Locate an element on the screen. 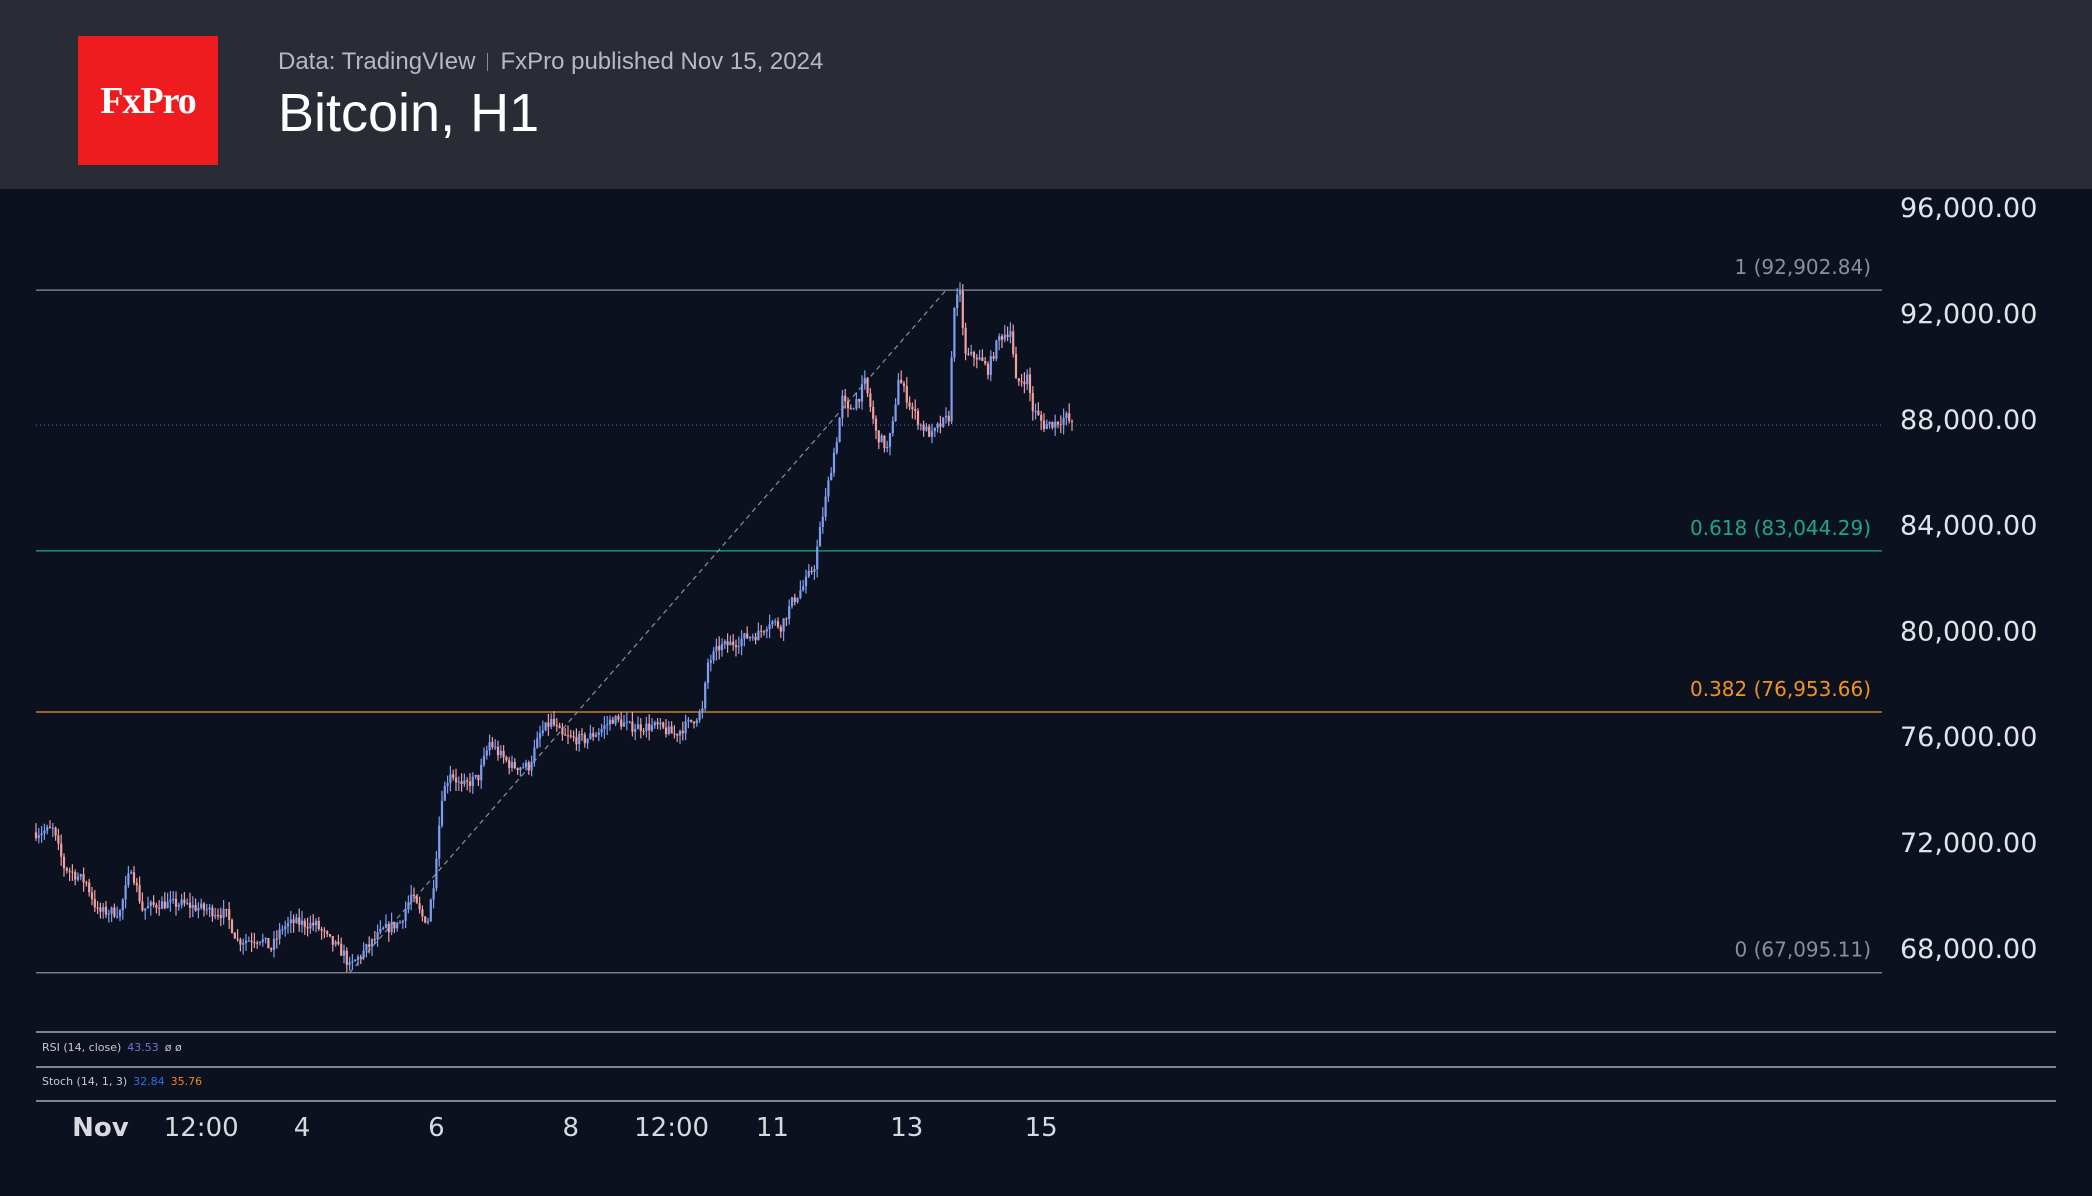  rsi-indicator-label: RSI (14, close) 43.53 ø ø is located at coordinates (112, 1047).